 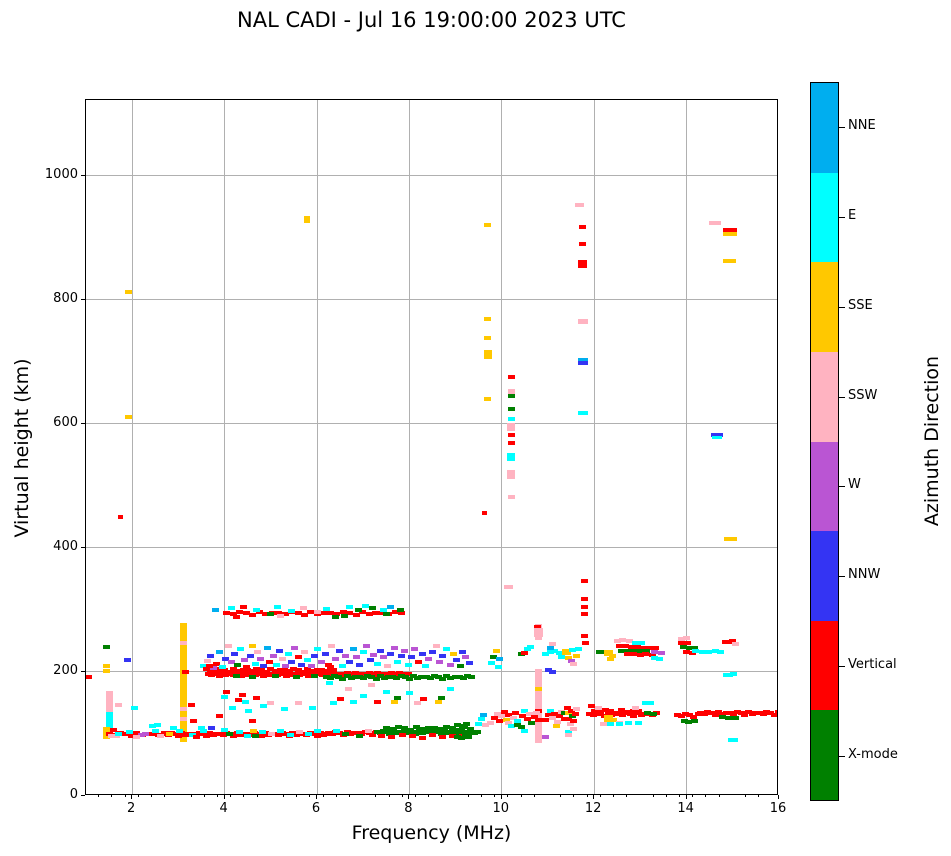 I want to click on y-gridline, so click(x=431, y=300).